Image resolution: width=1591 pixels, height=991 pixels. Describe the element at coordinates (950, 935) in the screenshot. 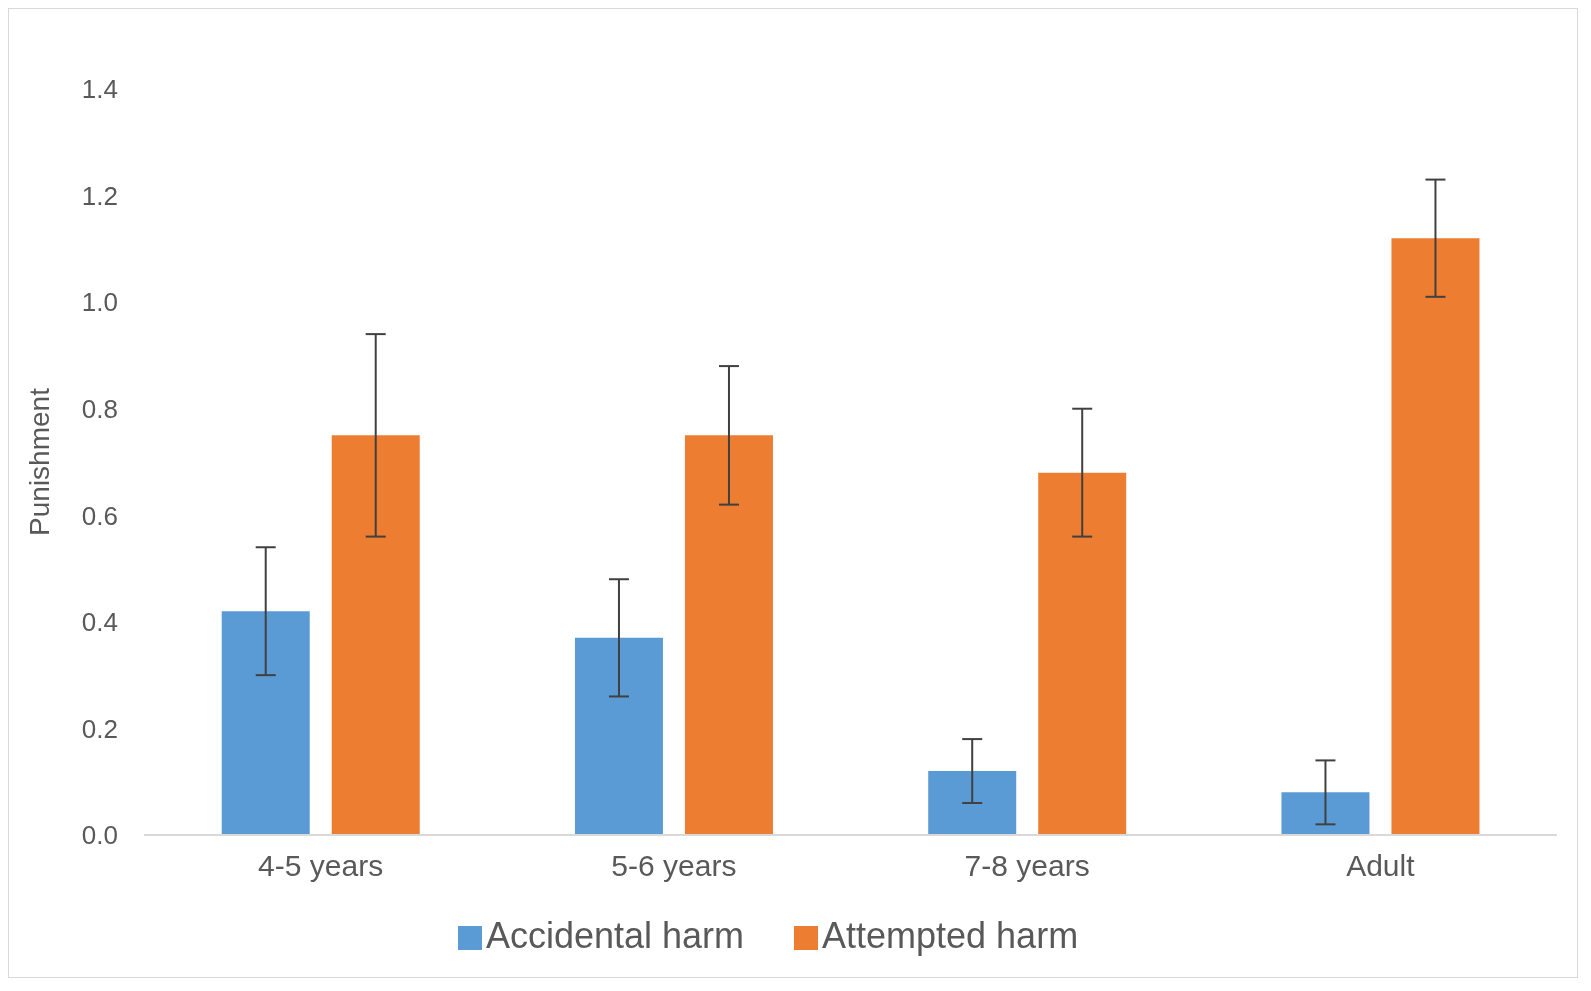

I see `legend-label: Attempted harm` at that location.